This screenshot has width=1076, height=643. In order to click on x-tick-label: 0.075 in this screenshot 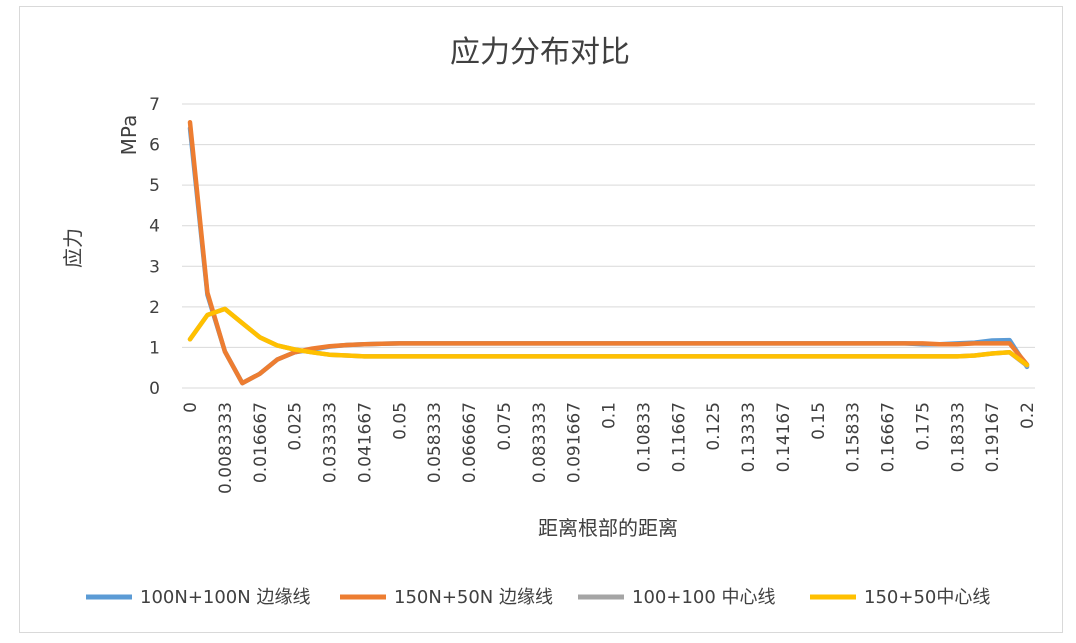, I will do `click(505, 426)`.